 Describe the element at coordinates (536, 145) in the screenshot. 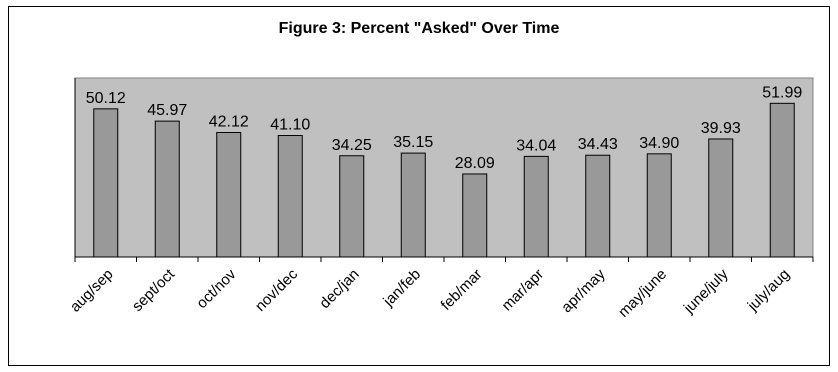

I see `bar-value-label-7: 34.04` at that location.